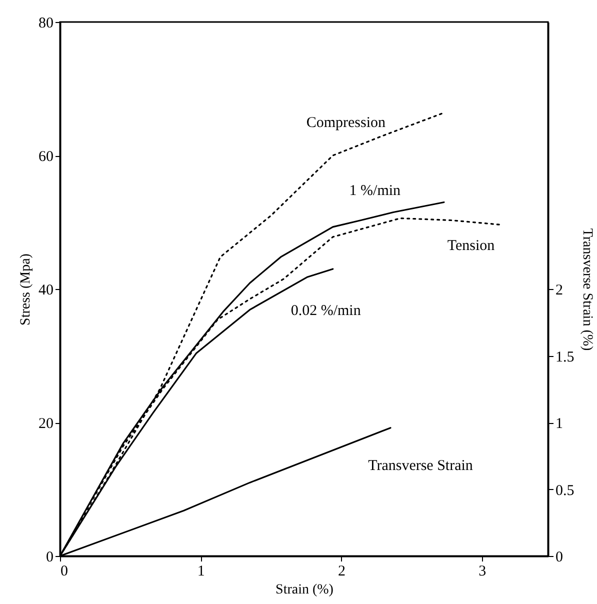 The width and height of the screenshot is (597, 604). Describe the element at coordinates (559, 558) in the screenshot. I see `y2-tick-label: 0` at that location.